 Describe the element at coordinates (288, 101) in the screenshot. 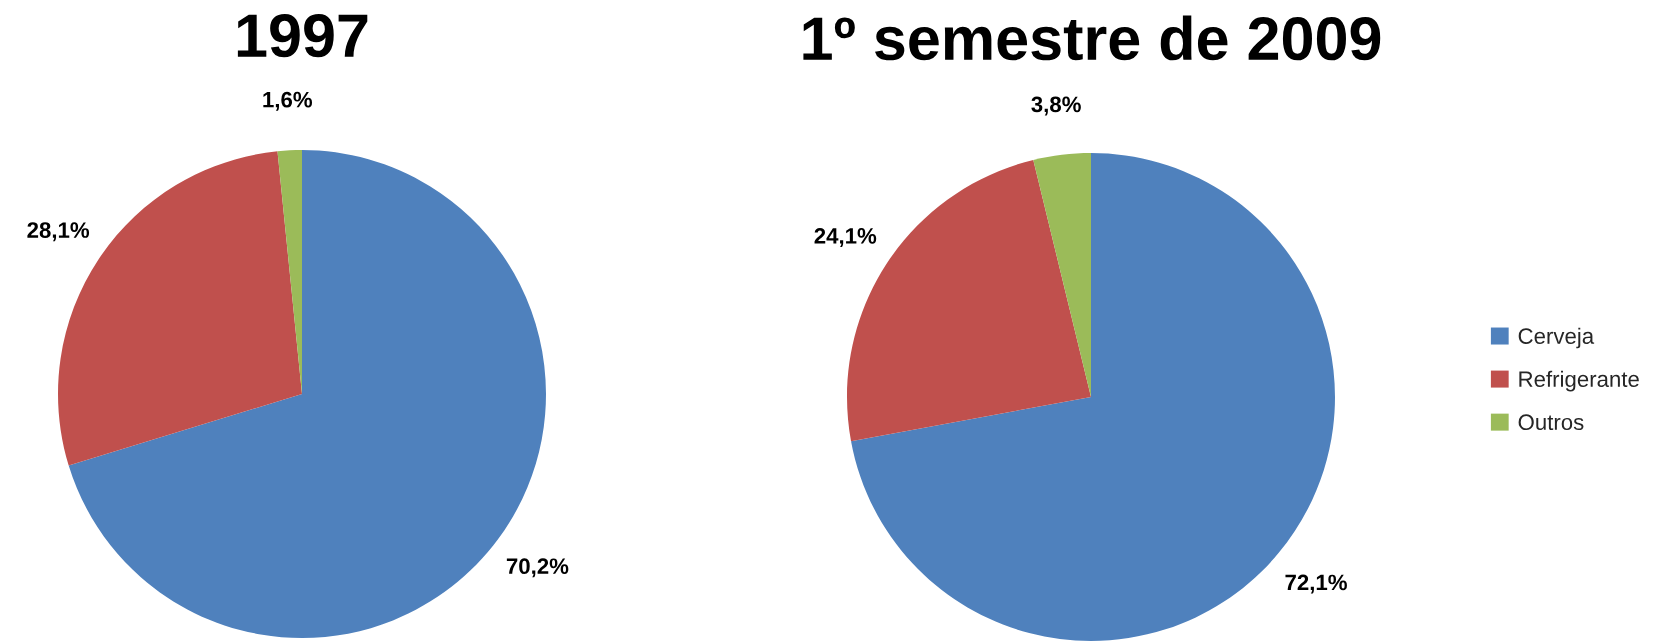

I see `data-label: 1,6%` at that location.